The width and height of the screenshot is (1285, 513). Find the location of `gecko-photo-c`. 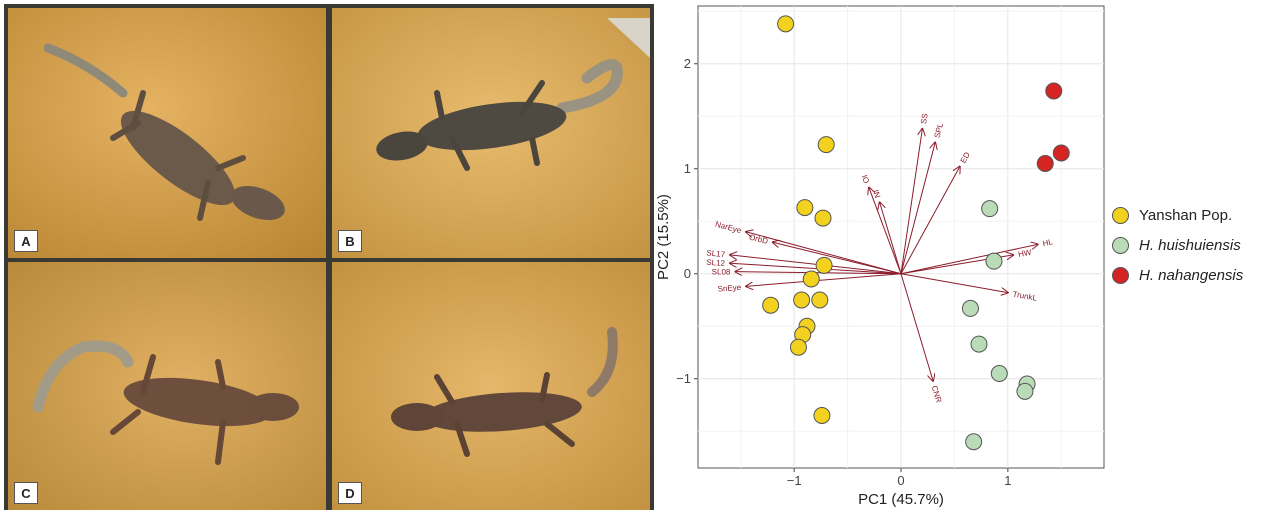

gecko-photo-c is located at coordinates (167, 386).